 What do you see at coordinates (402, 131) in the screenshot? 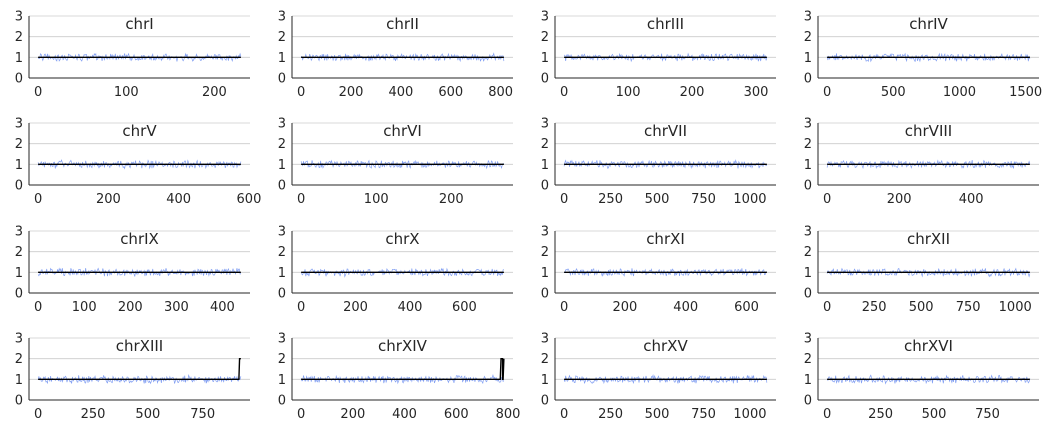
I see `panel-title: chrVI` at bounding box center [402, 131].